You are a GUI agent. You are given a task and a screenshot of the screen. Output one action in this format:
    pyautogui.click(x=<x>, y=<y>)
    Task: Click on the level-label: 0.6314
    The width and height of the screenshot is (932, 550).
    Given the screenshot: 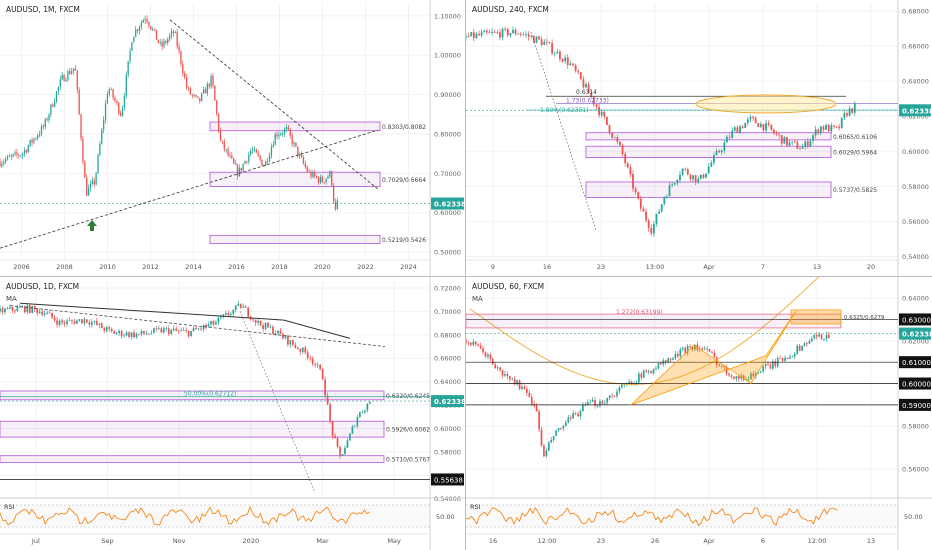 What is the action you would take?
    pyautogui.click(x=586, y=92)
    